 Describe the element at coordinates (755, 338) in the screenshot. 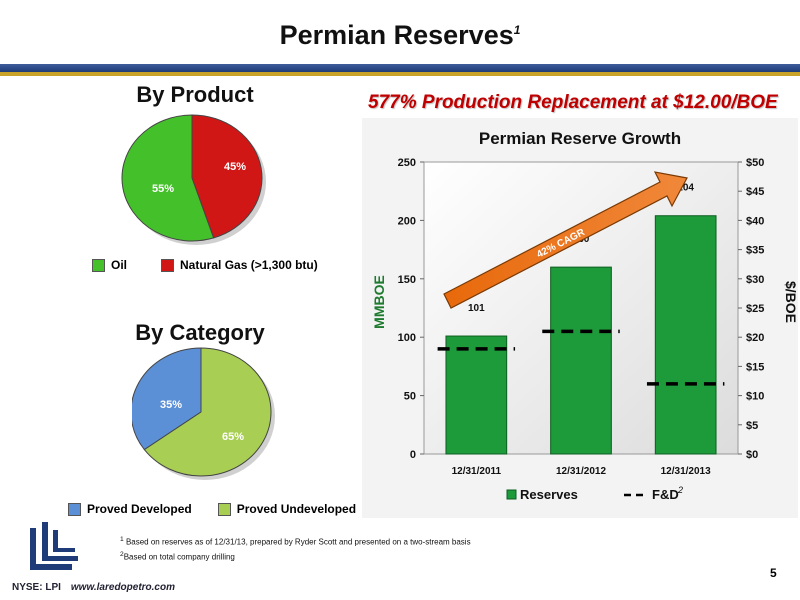

I see `y2-tick-label: $20` at that location.